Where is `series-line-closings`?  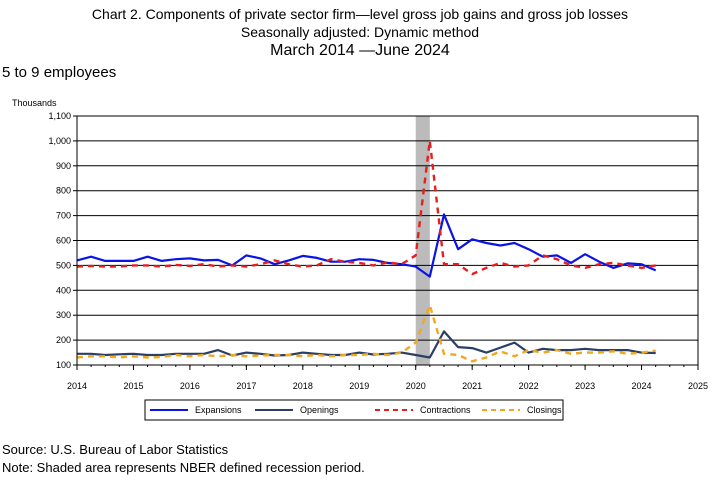
series-line-closings is located at coordinates (366, 333).